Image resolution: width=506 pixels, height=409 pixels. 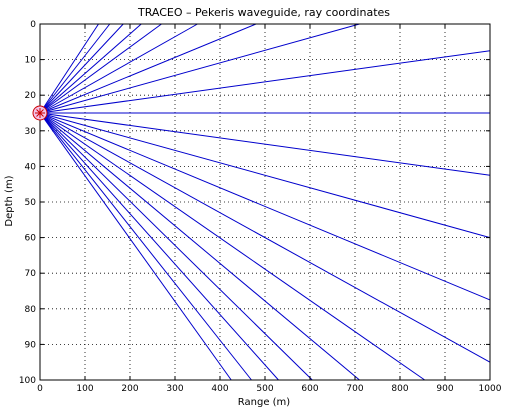 What do you see at coordinates (31, 167) in the screenshot?
I see `y-tick-label: 40` at bounding box center [31, 167].